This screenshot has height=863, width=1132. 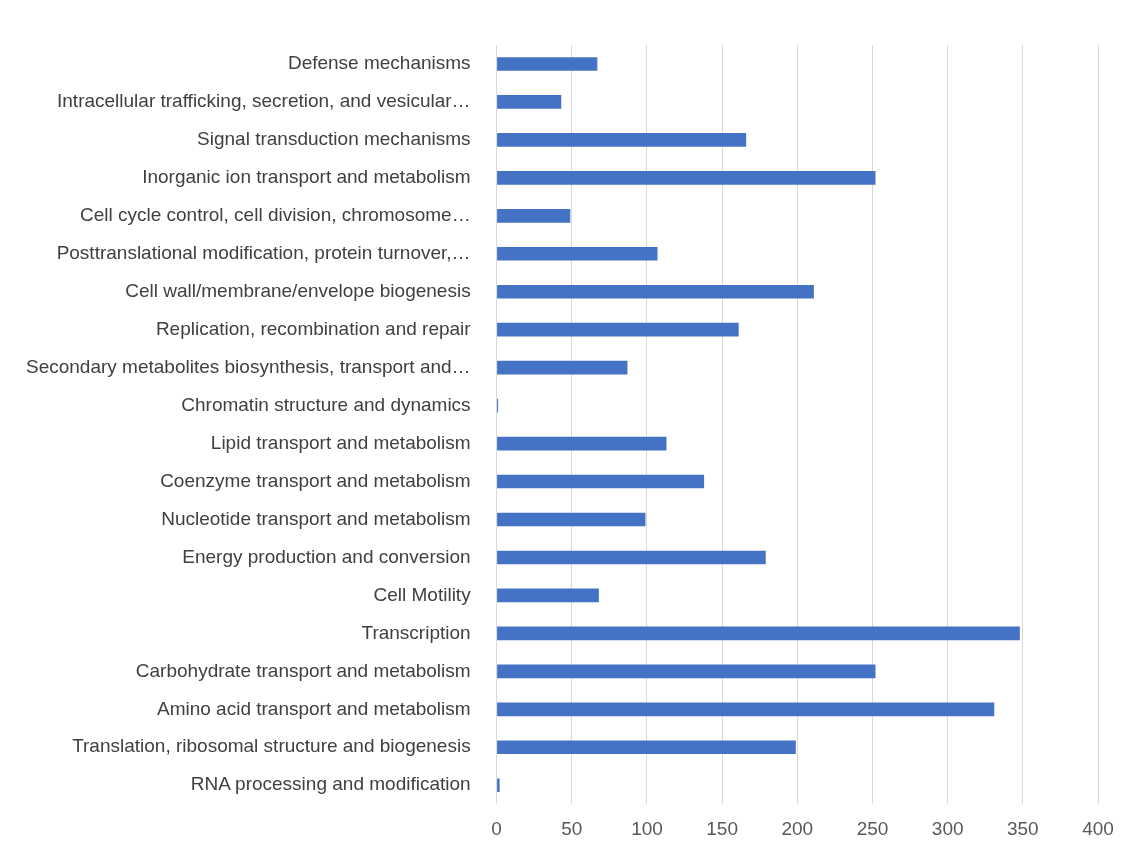 I want to click on y-tick-label: RNA processing and modification, so click(x=330, y=784).